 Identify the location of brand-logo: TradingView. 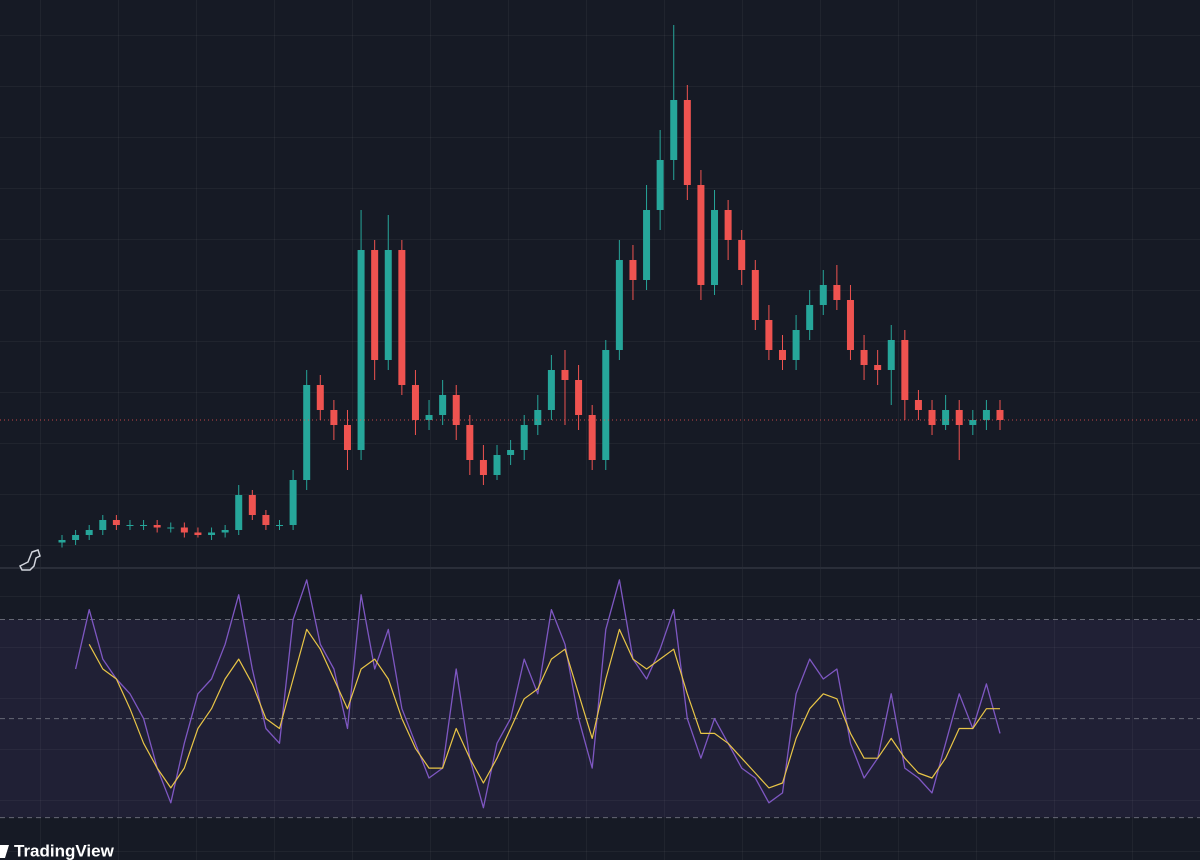
(57, 850).